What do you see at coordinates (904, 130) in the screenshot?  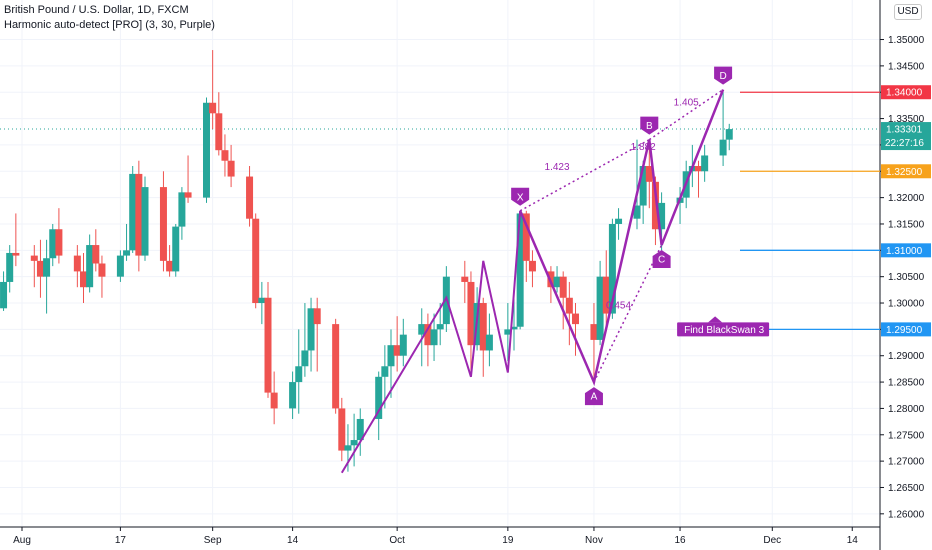 I see `last-price-label: 1.33301` at bounding box center [904, 130].